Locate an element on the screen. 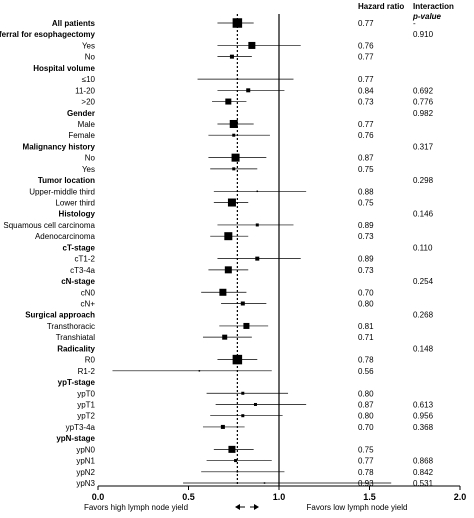 The image size is (474, 518). forest-row: cT3-4a 0.73 is located at coordinates (222, 270).